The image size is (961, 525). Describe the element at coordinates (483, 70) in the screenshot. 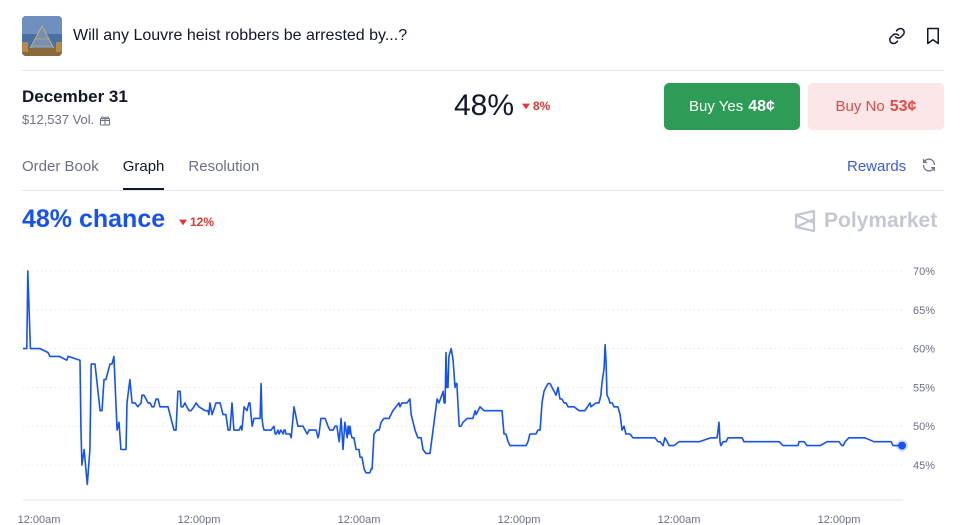

I see `header-divider` at that location.